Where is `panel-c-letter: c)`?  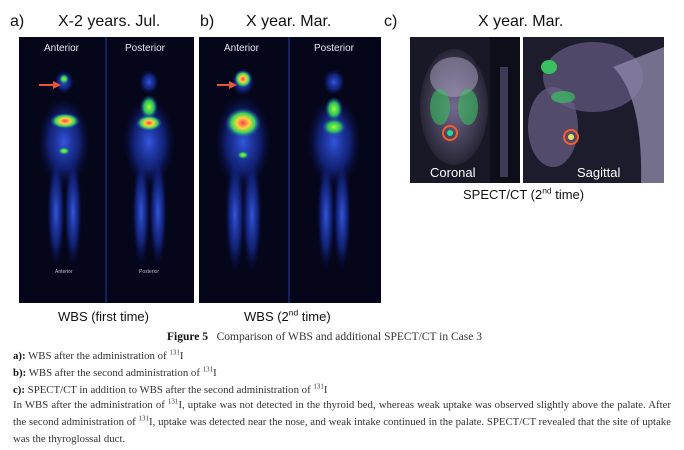
panel-c-letter: c) is located at coordinates (391, 21).